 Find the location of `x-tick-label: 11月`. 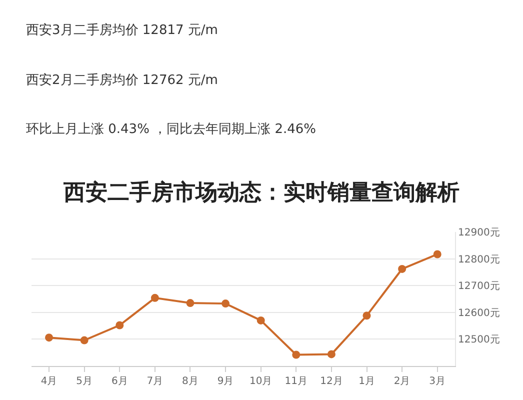

x-tick-label: 11月 is located at coordinates (296, 381).